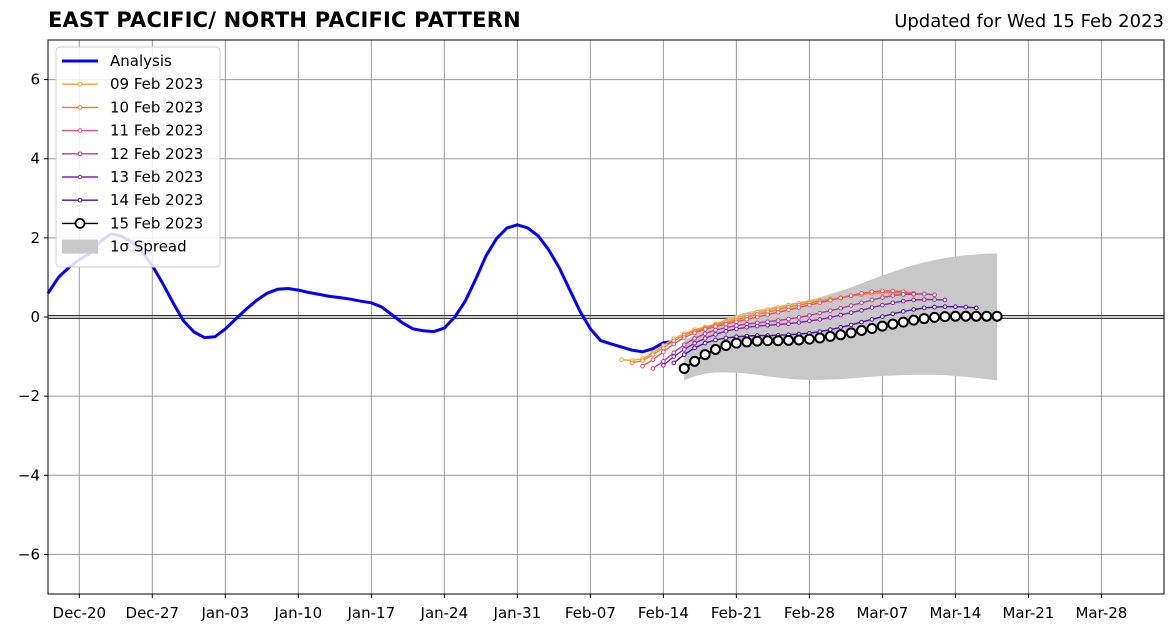 This screenshot has width=1176, height=633. Describe the element at coordinates (29, 475) in the screenshot. I see `y-tick-label: −4` at that location.